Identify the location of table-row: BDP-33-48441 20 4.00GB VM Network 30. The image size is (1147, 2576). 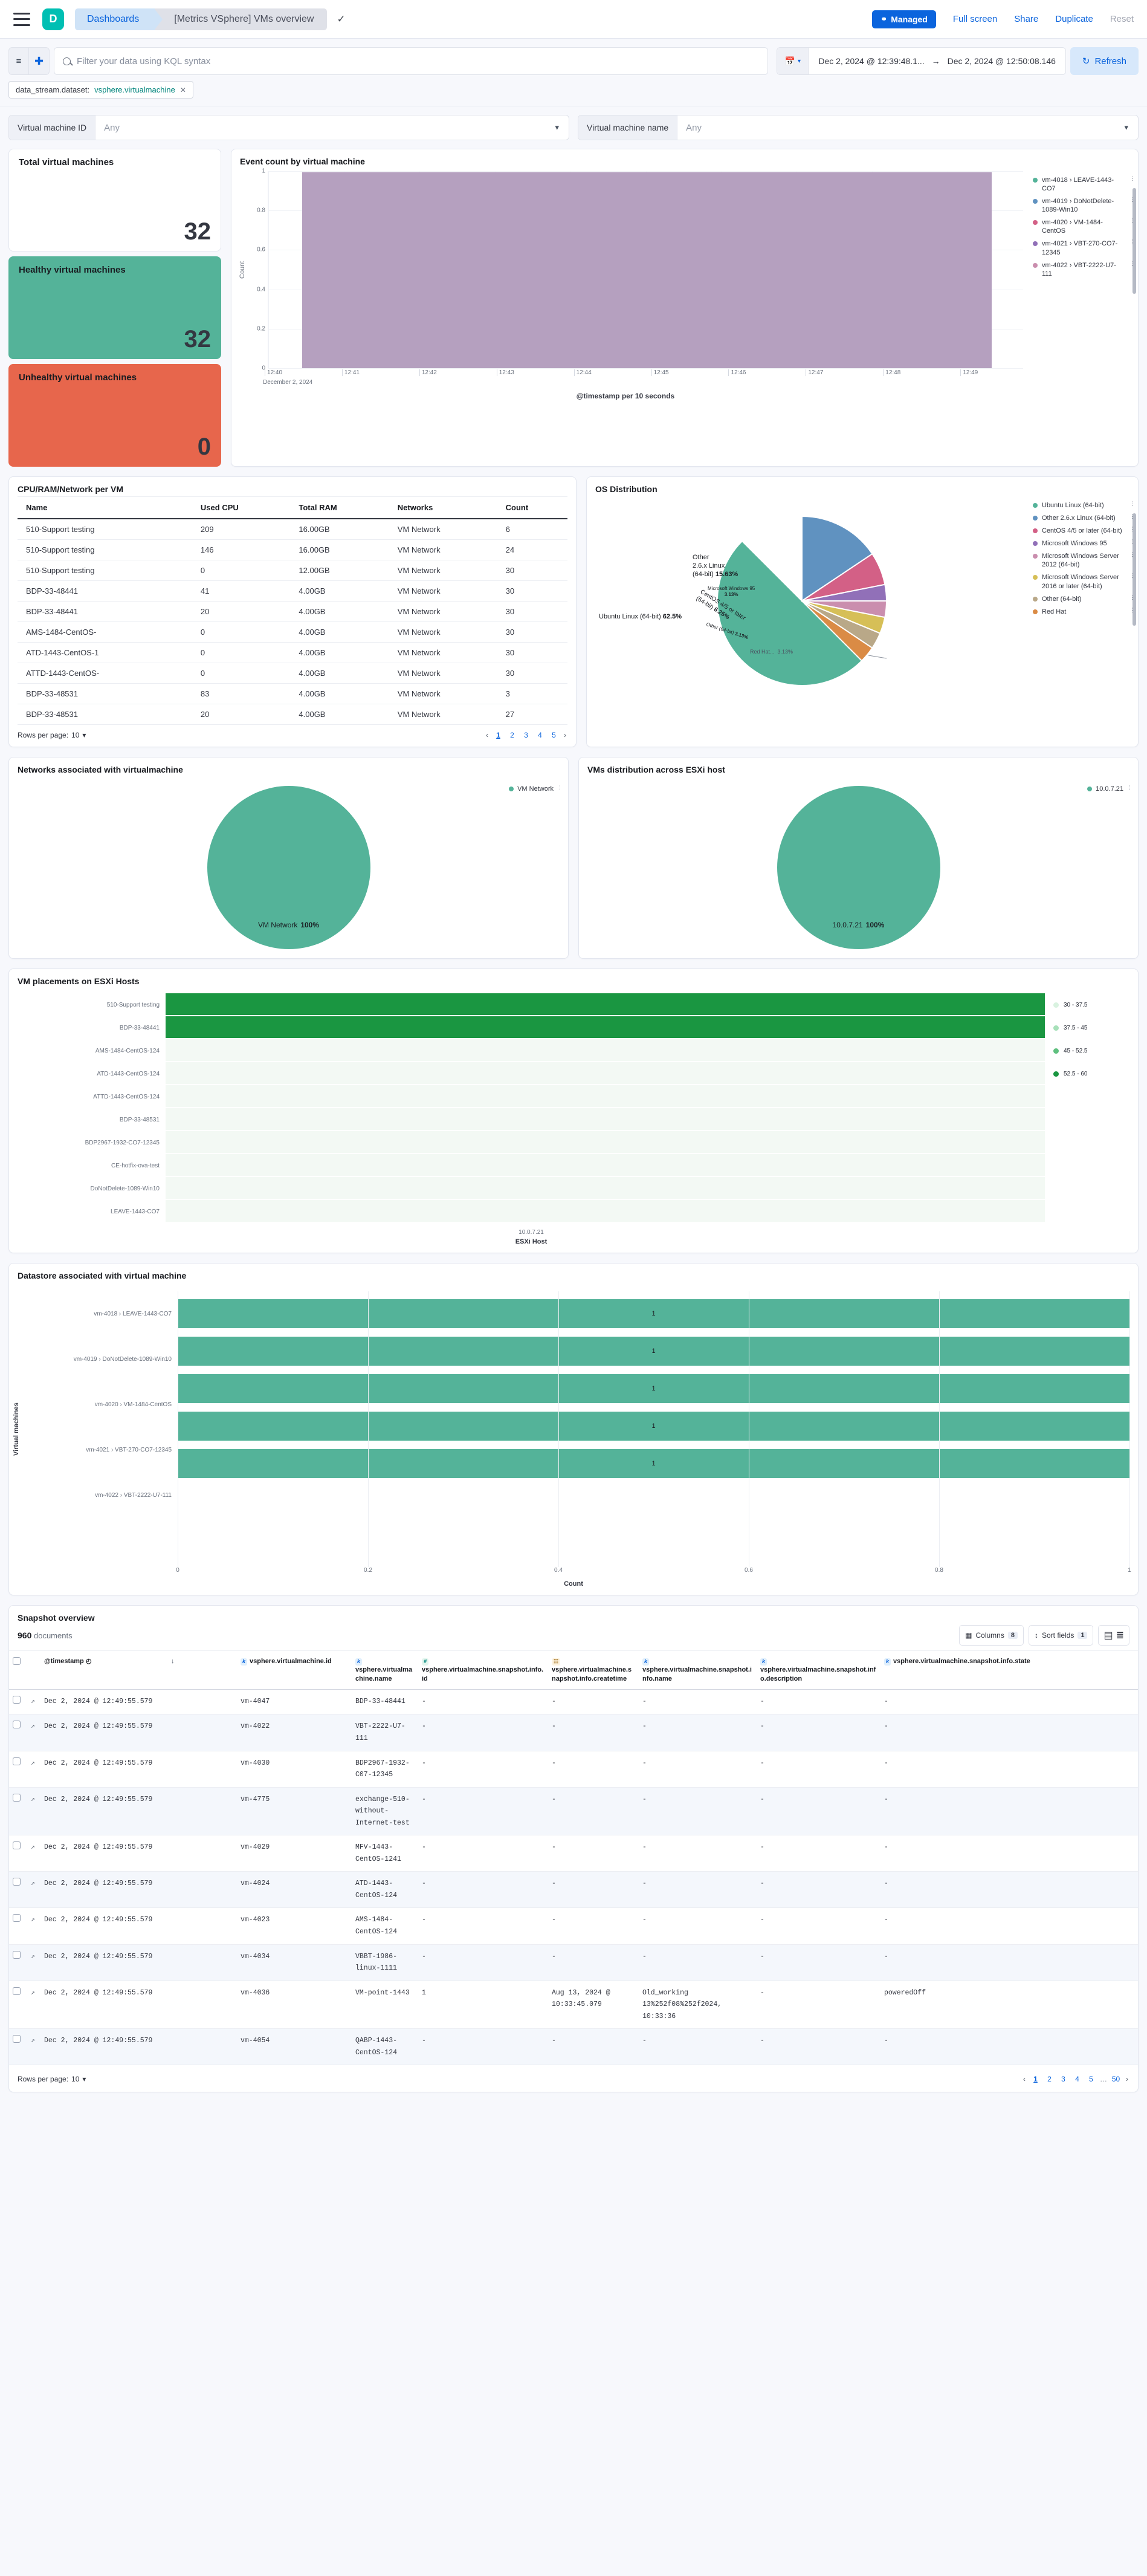
(292, 612).